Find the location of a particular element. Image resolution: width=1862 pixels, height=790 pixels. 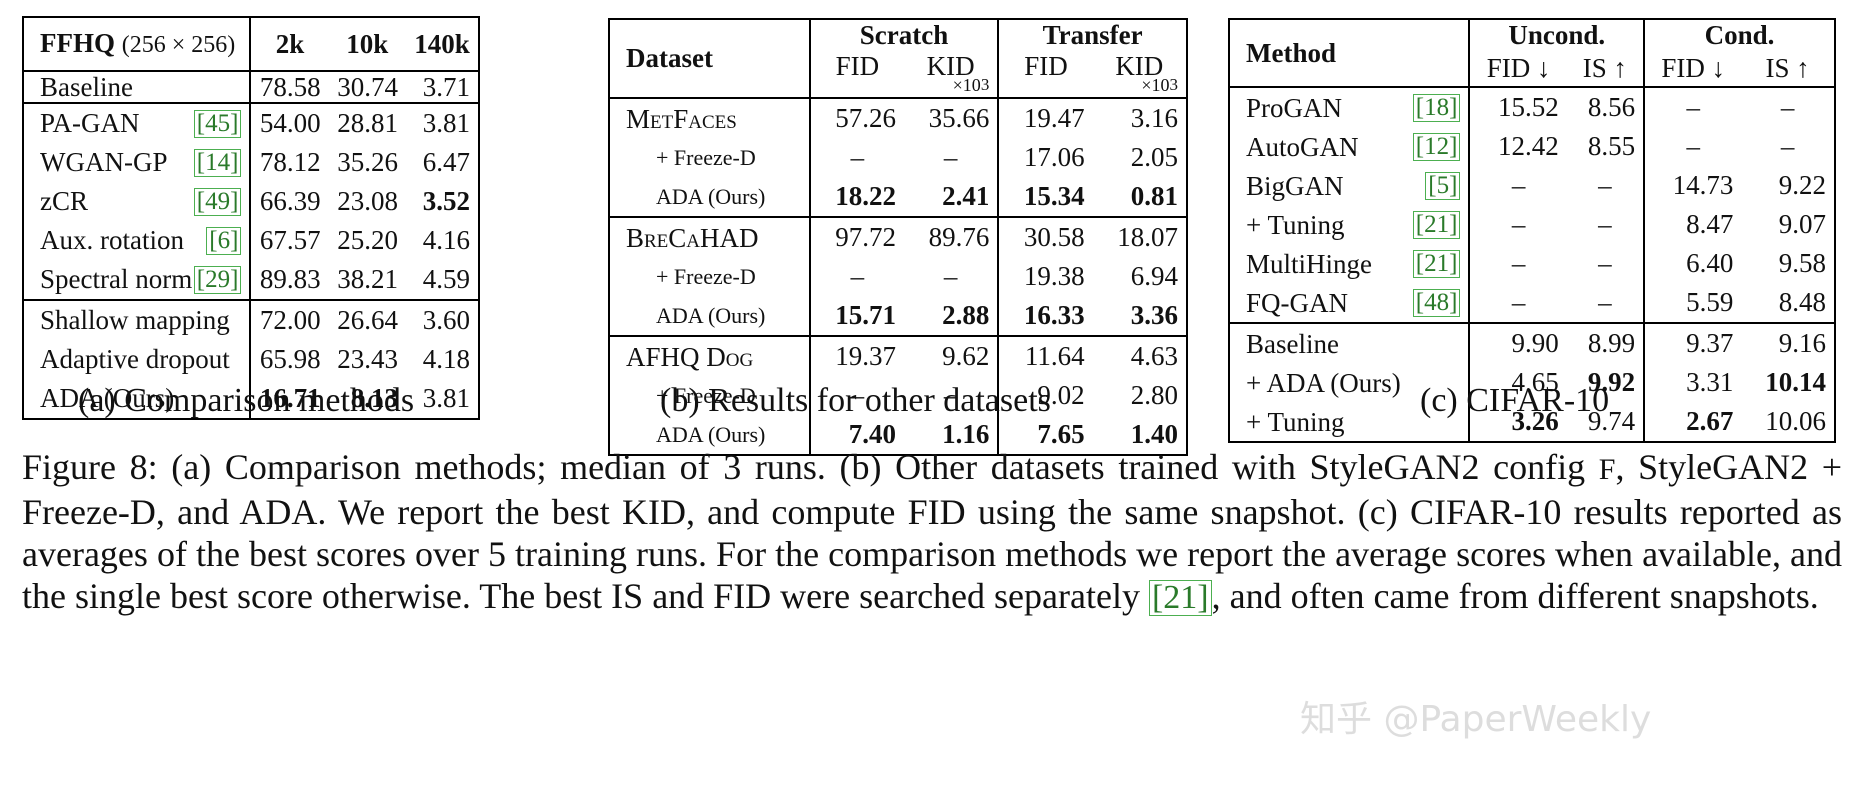

citation-link: [49] is located at coordinates (217, 201).